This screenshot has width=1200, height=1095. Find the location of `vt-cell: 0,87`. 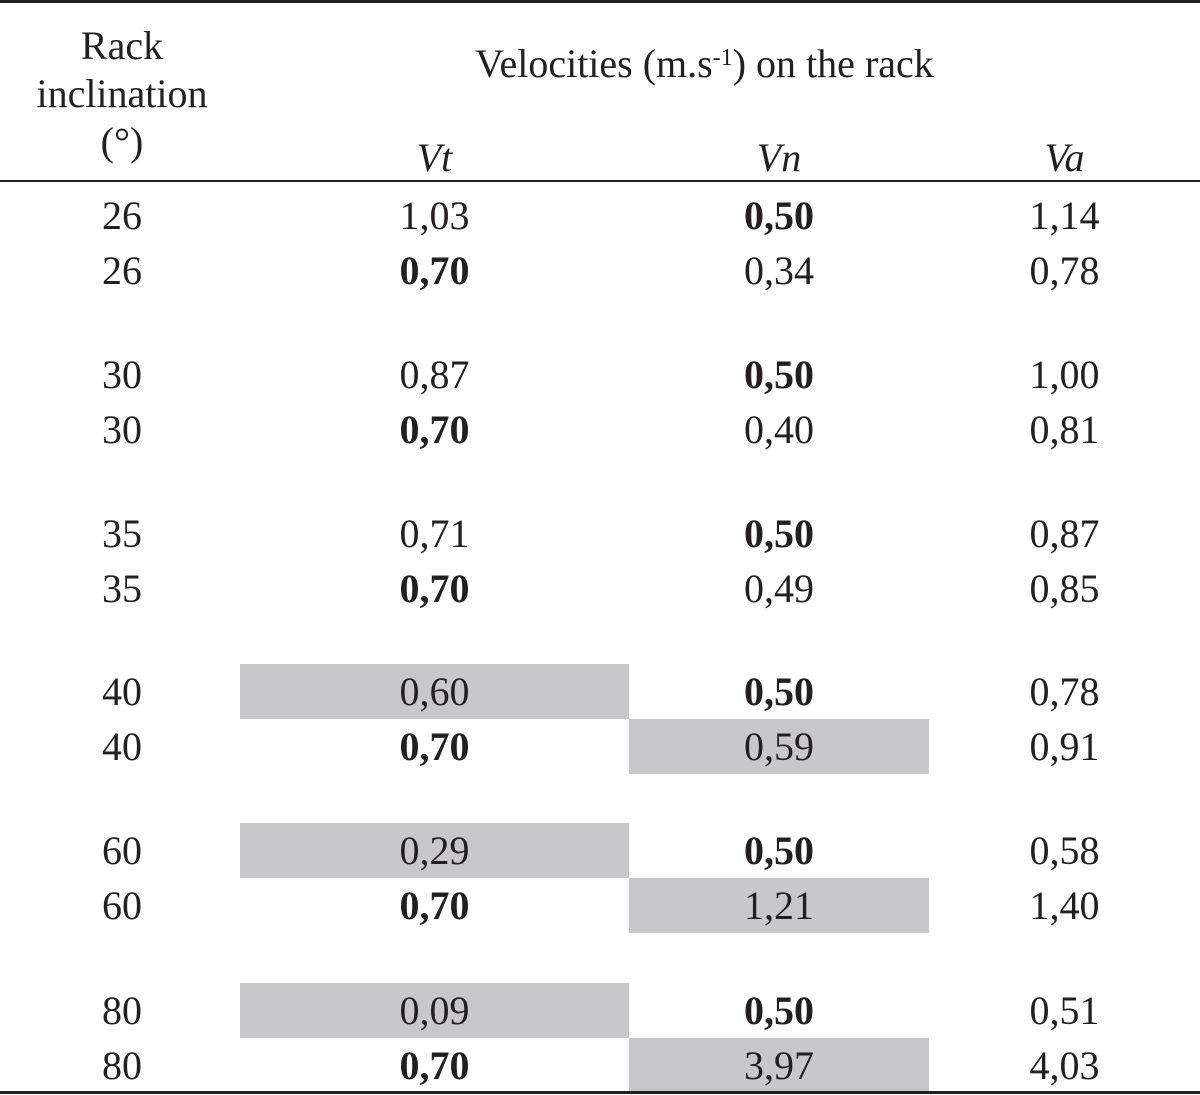

vt-cell: 0,87 is located at coordinates (434, 374).